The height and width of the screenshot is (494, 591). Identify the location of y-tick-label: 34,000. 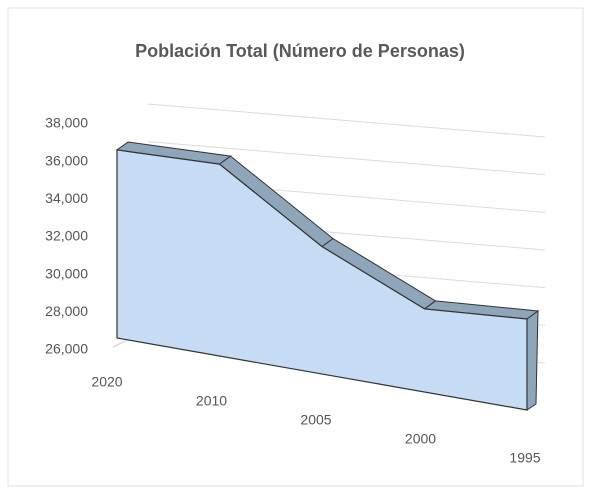
(66, 198).